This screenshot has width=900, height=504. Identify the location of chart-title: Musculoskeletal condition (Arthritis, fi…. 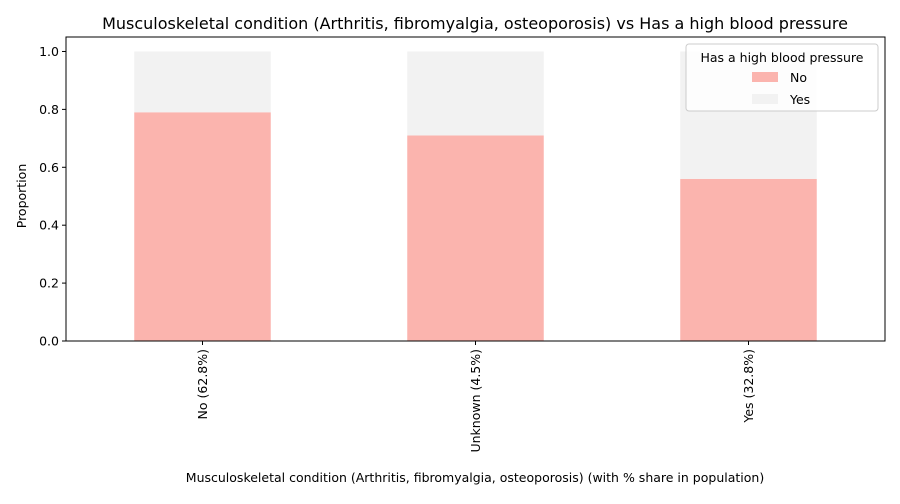
(475, 23).